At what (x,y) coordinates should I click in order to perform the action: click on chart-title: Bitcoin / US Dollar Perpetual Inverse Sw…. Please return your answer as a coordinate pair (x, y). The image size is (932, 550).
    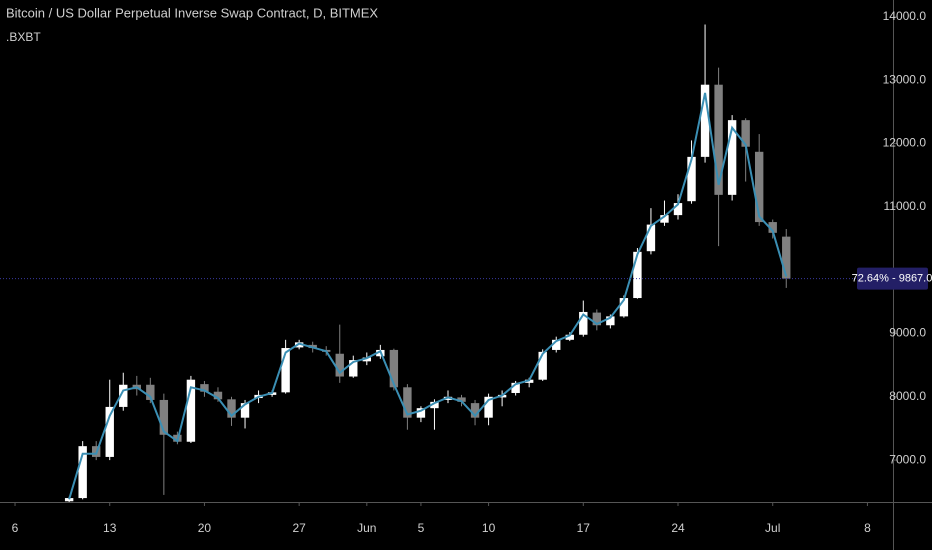
    Looking at the image, I should click on (192, 12).